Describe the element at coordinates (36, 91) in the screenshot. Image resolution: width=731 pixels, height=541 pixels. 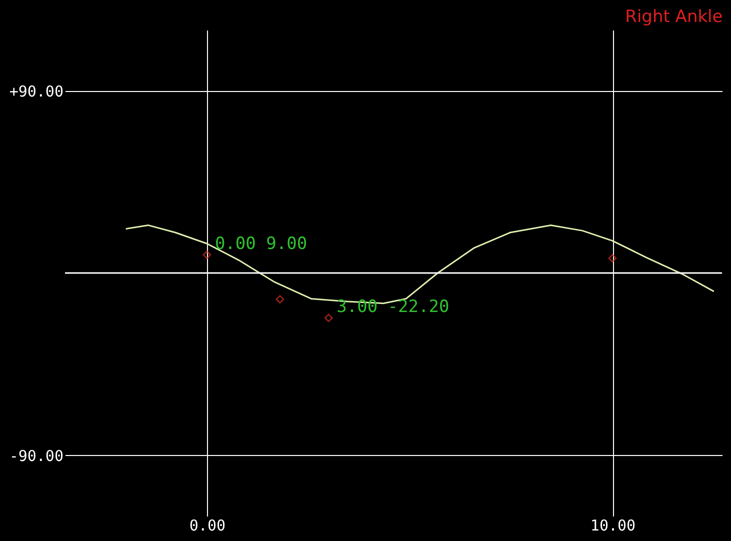
I see `y-tick-label: +90.00` at that location.